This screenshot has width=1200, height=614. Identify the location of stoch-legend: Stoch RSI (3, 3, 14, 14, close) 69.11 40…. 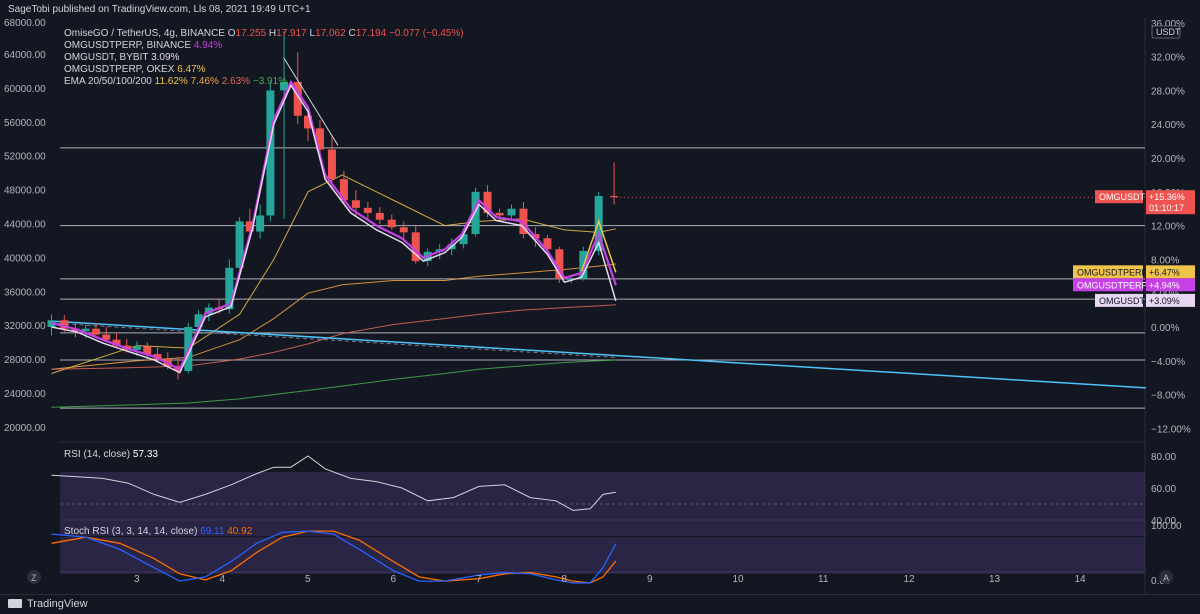
(158, 531).